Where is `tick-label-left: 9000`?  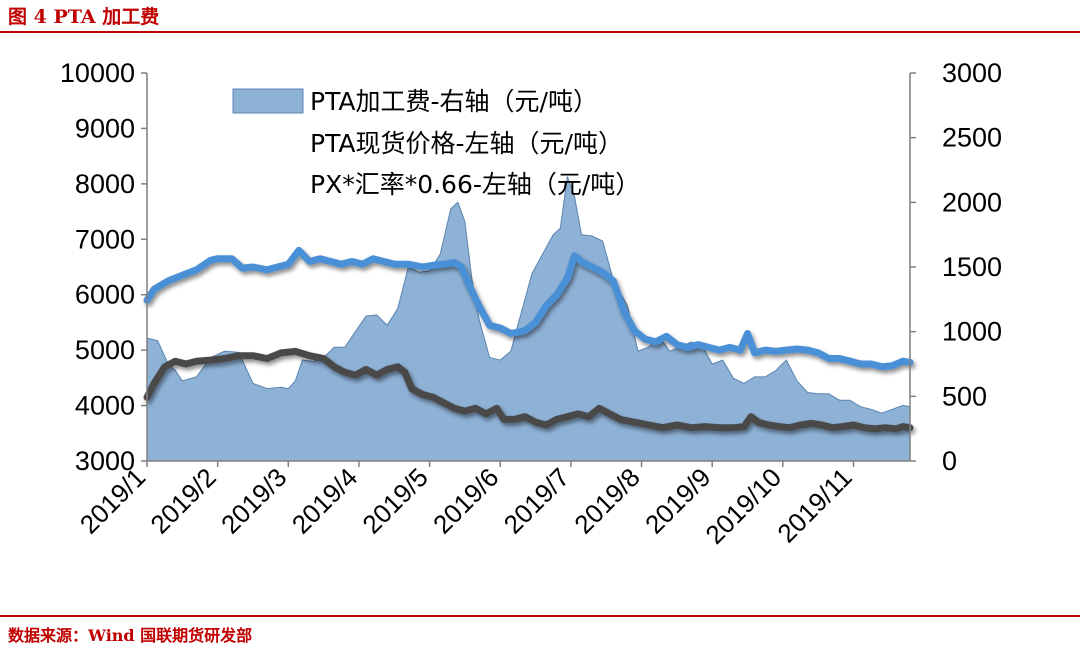 tick-label-left: 9000 is located at coordinates (105, 128).